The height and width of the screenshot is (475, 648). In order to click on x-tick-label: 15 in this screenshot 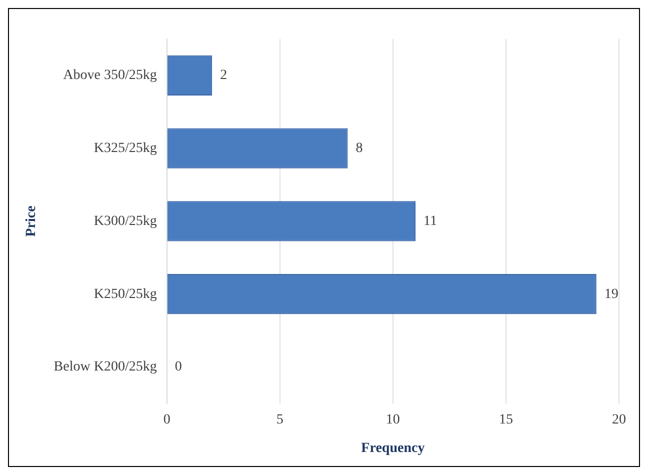, I will do `click(505, 420)`.